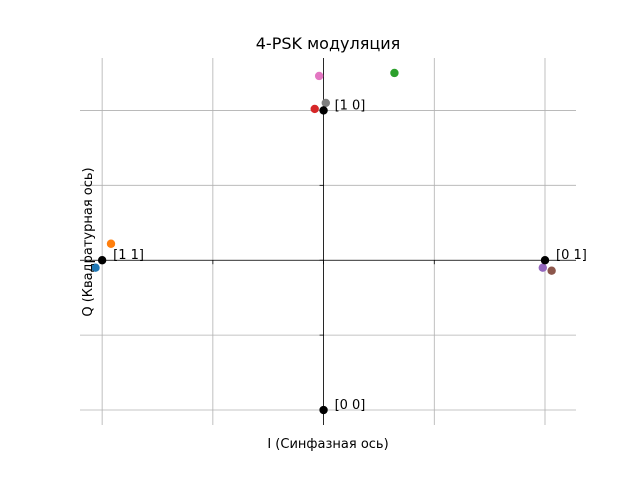 This screenshot has width=640, height=480. Describe the element at coordinates (571, 255) in the screenshot. I see `constellation-label: [0 1]` at that location.